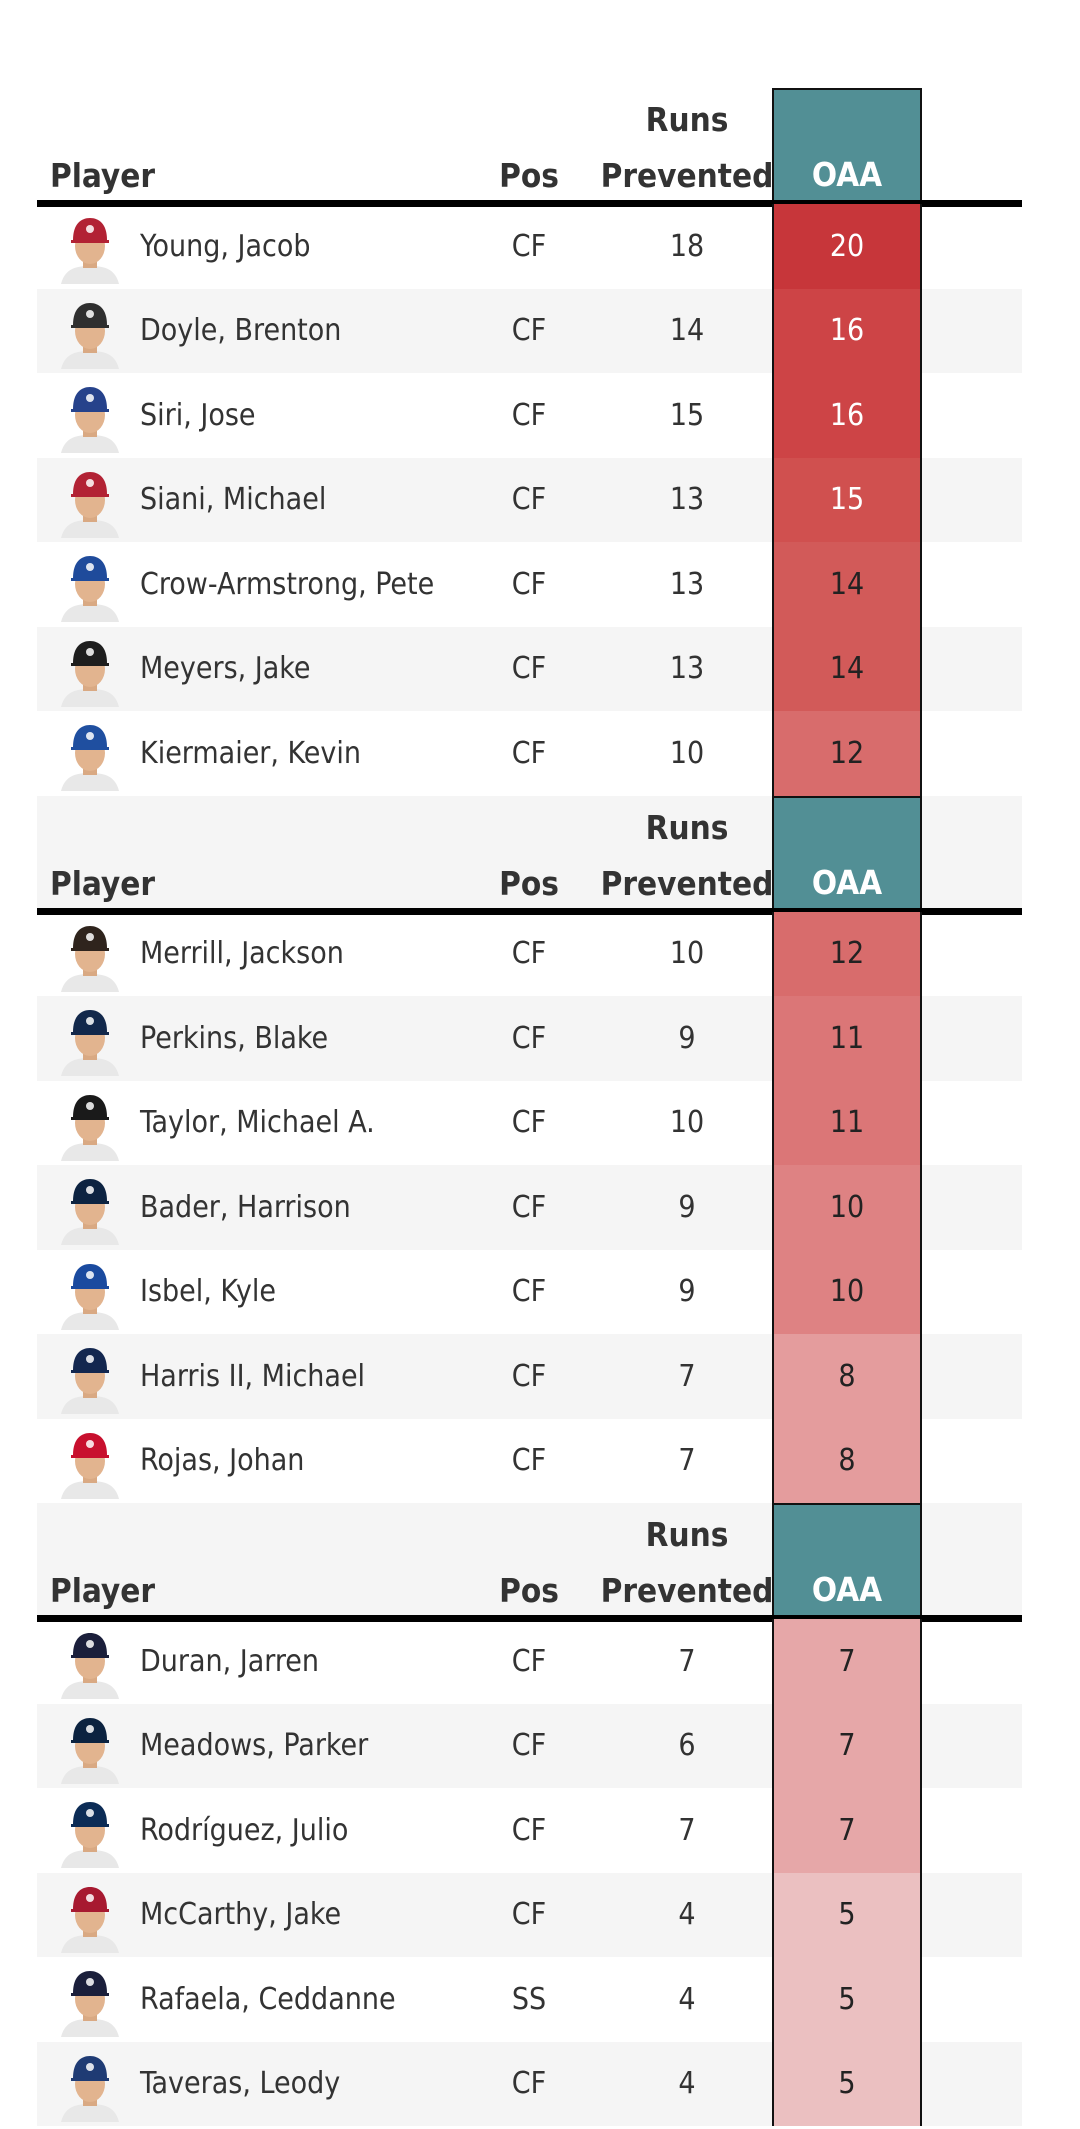 This screenshot has height=2129, width=1080. I want to click on oaa-value: 12, so click(847, 753).